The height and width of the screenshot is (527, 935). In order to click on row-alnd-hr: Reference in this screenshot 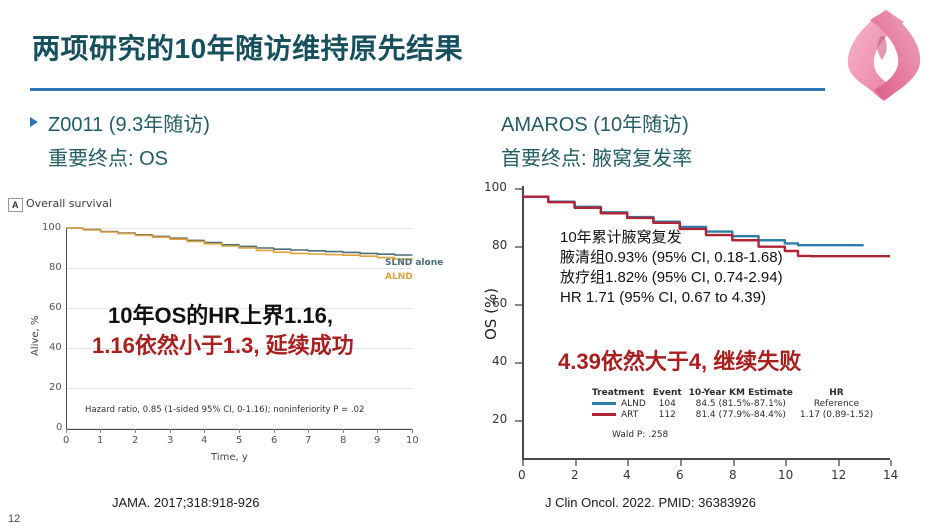, I will do `click(836, 404)`.